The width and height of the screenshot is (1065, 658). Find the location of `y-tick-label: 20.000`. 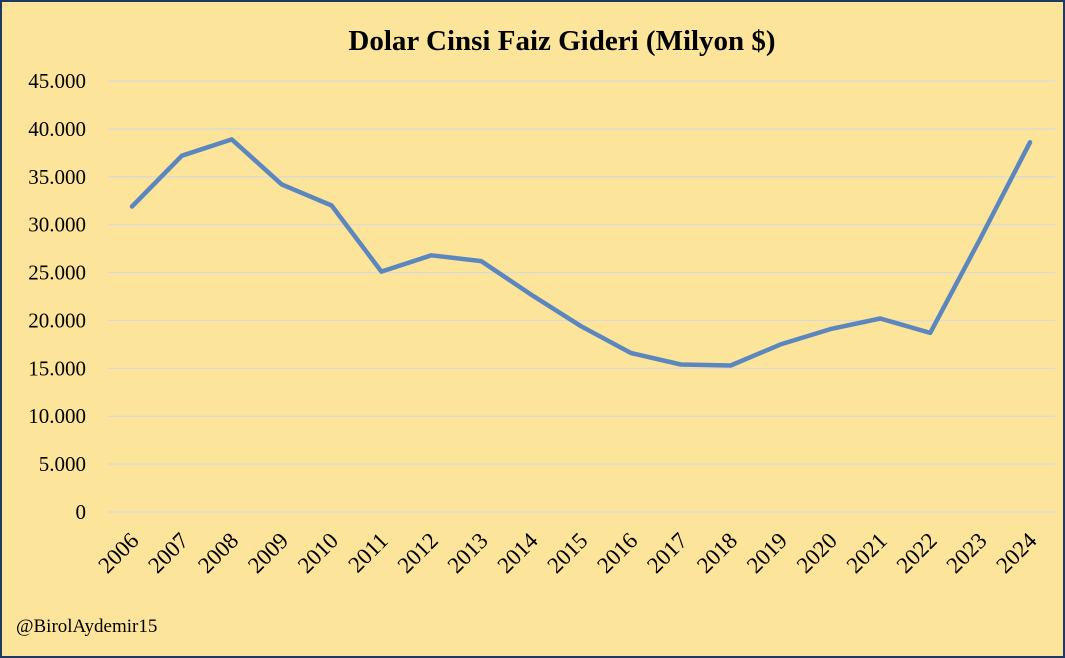

y-tick-label: 20.000 is located at coordinates (57, 320).